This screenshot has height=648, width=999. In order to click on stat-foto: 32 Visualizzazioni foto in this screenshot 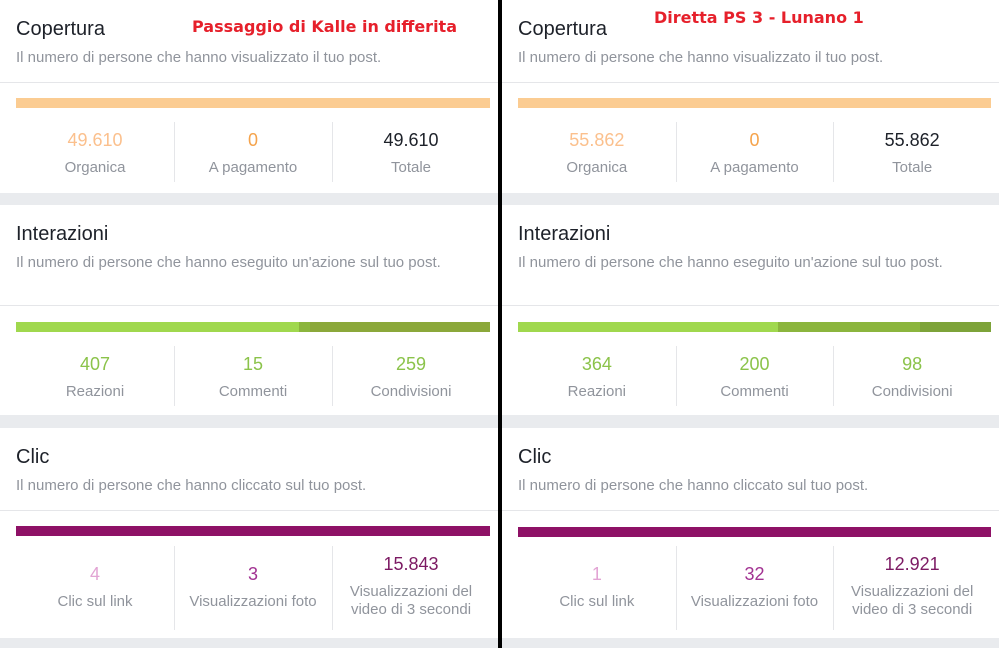, I will do `click(754, 588)`.